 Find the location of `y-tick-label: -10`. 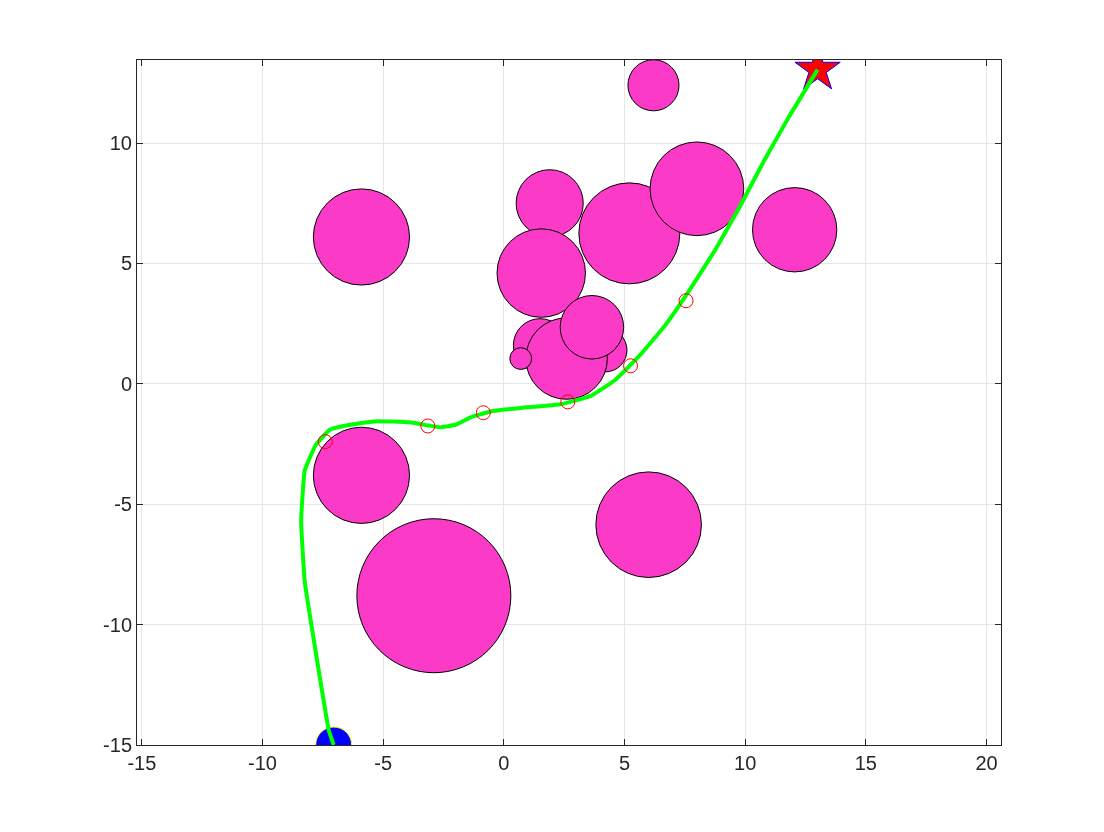

y-tick-label: -10 is located at coordinates (117, 624).